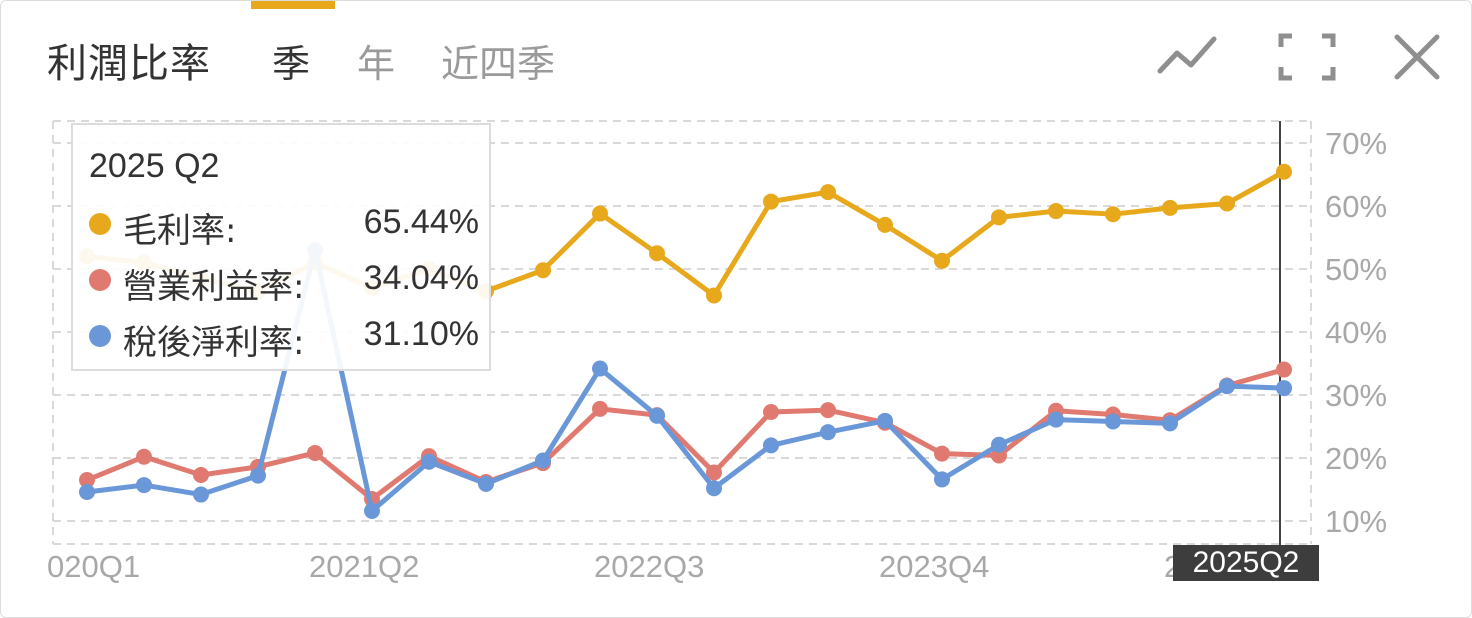  What do you see at coordinates (376, 64) in the screenshot?
I see `tab-year: 年` at bounding box center [376, 64].